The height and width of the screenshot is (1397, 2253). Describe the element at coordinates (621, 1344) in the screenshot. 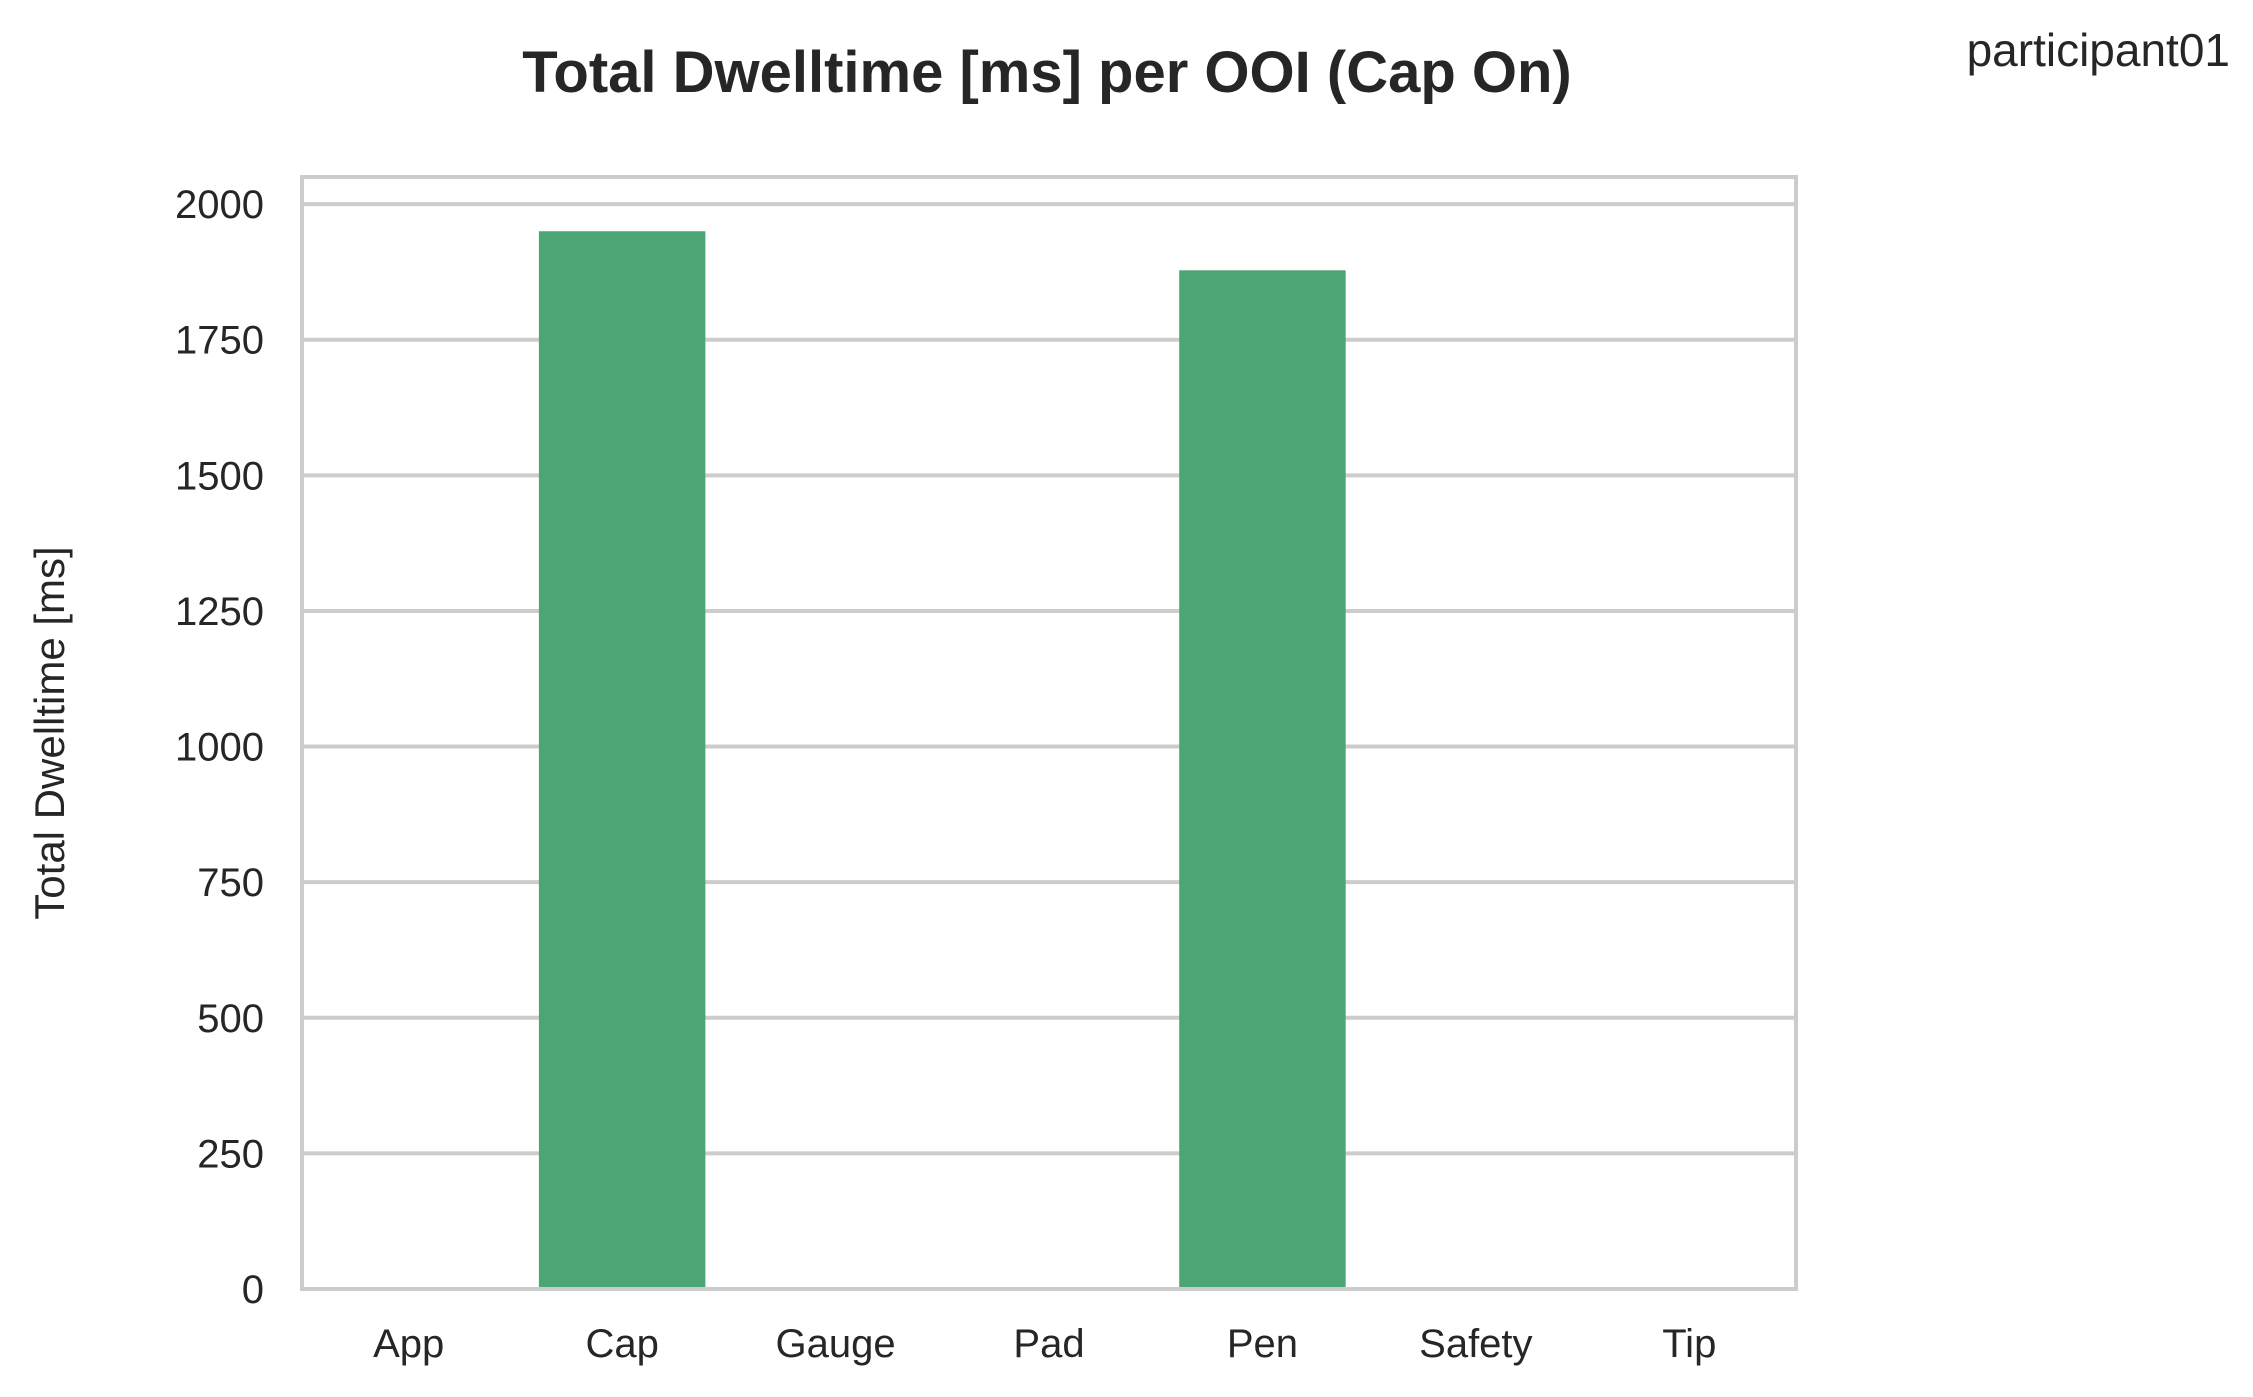

I see `x-tick-label-cap: Cap` at that location.